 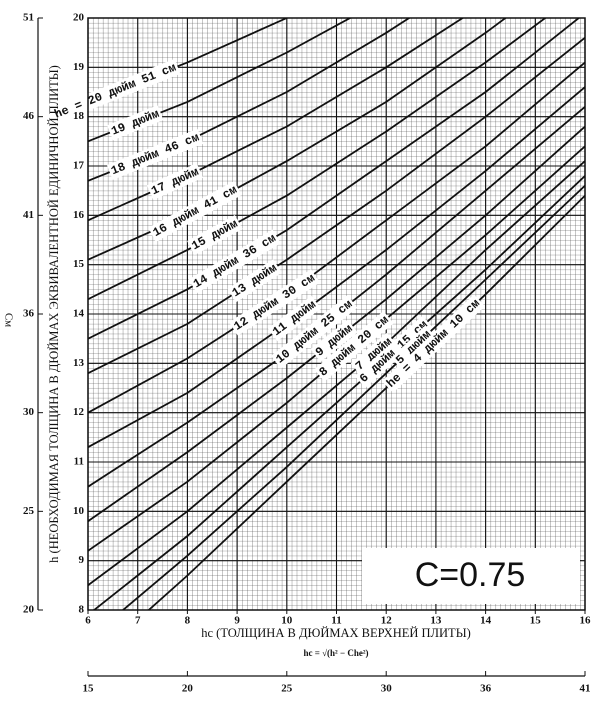 I want to click on x-tick-label: 16, so click(x=586, y=621).